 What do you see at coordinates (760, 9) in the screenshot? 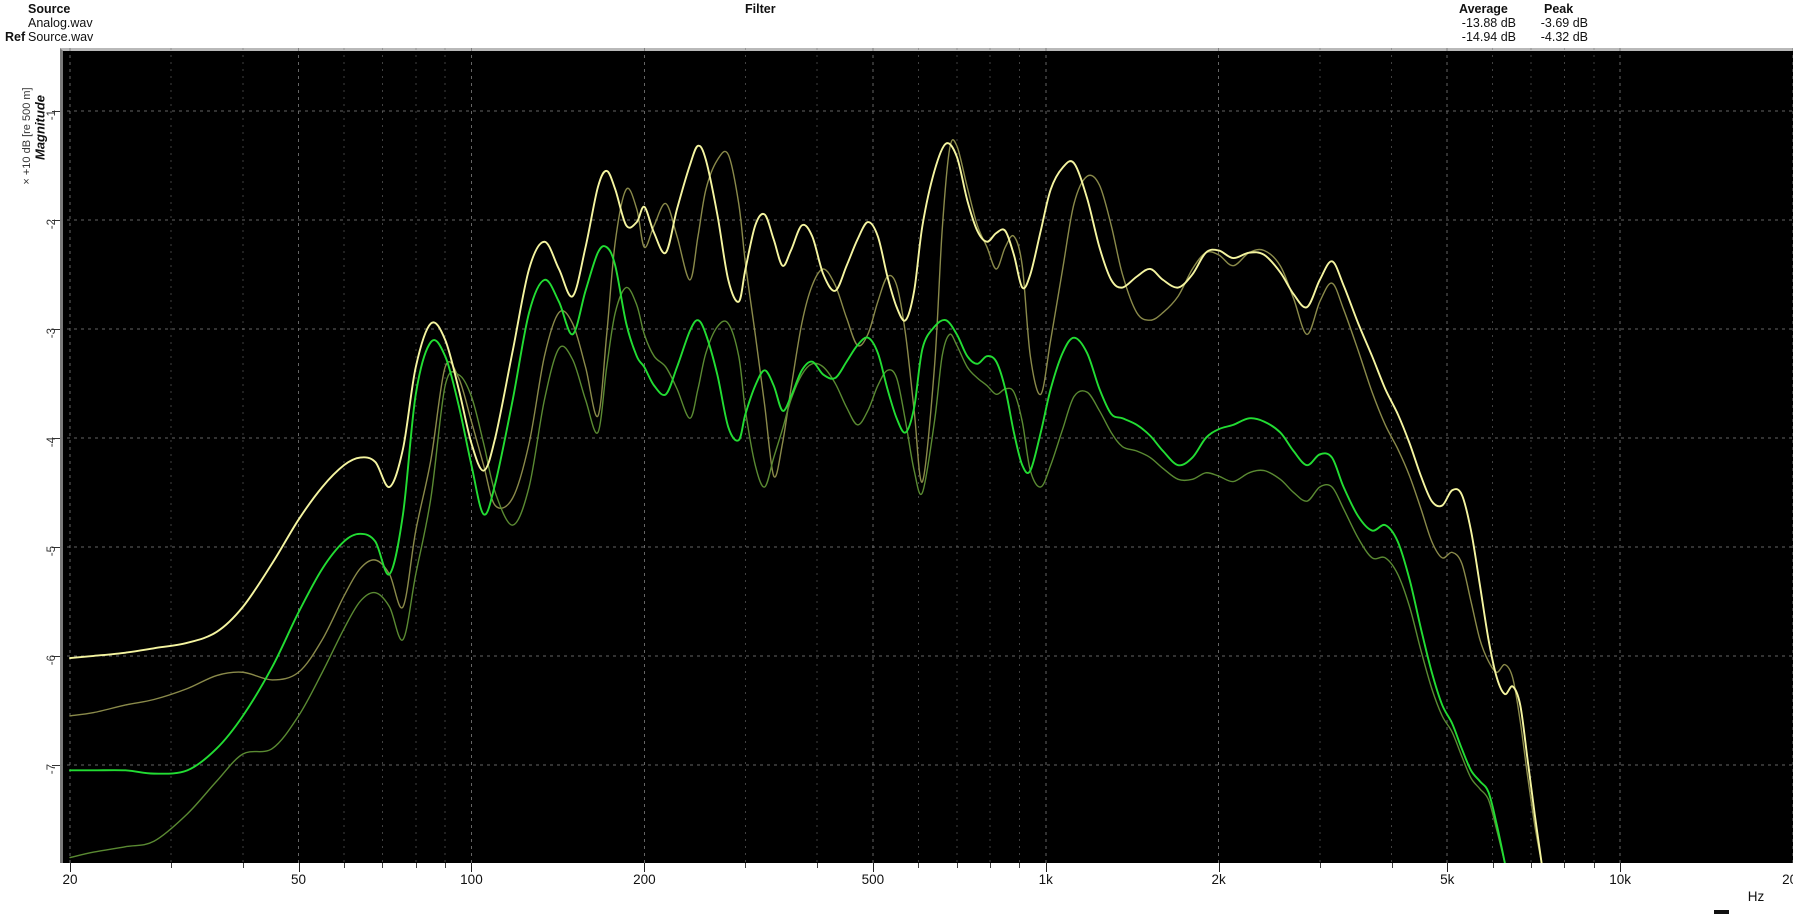
I see `header-filter-column-title: Filter` at bounding box center [760, 9].